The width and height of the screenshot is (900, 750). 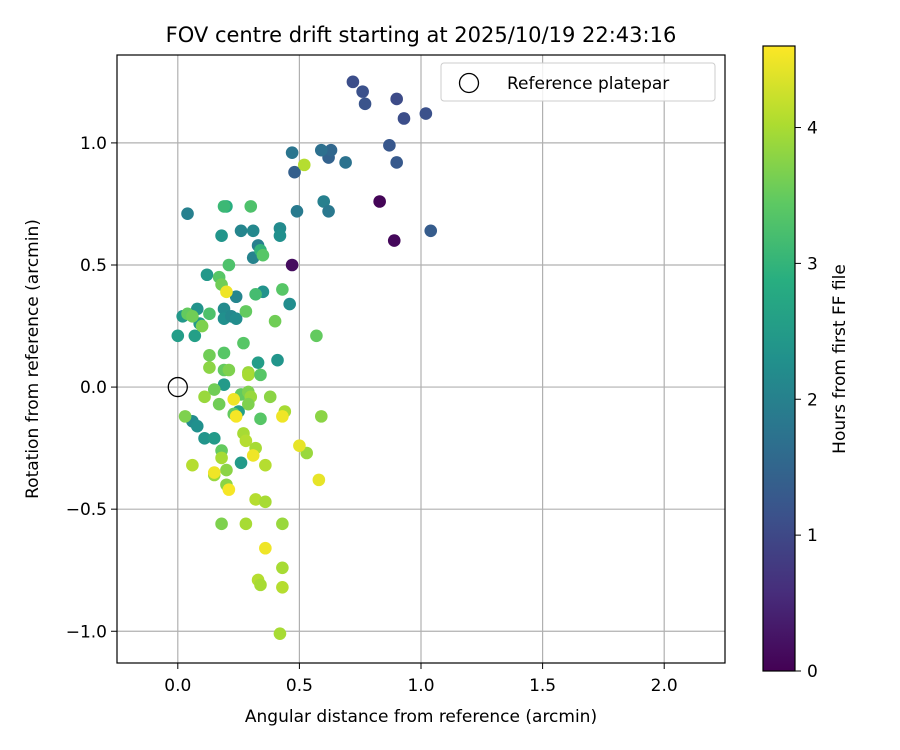 I want to click on colorbar-title: Hours from first FF file, so click(x=840, y=359).